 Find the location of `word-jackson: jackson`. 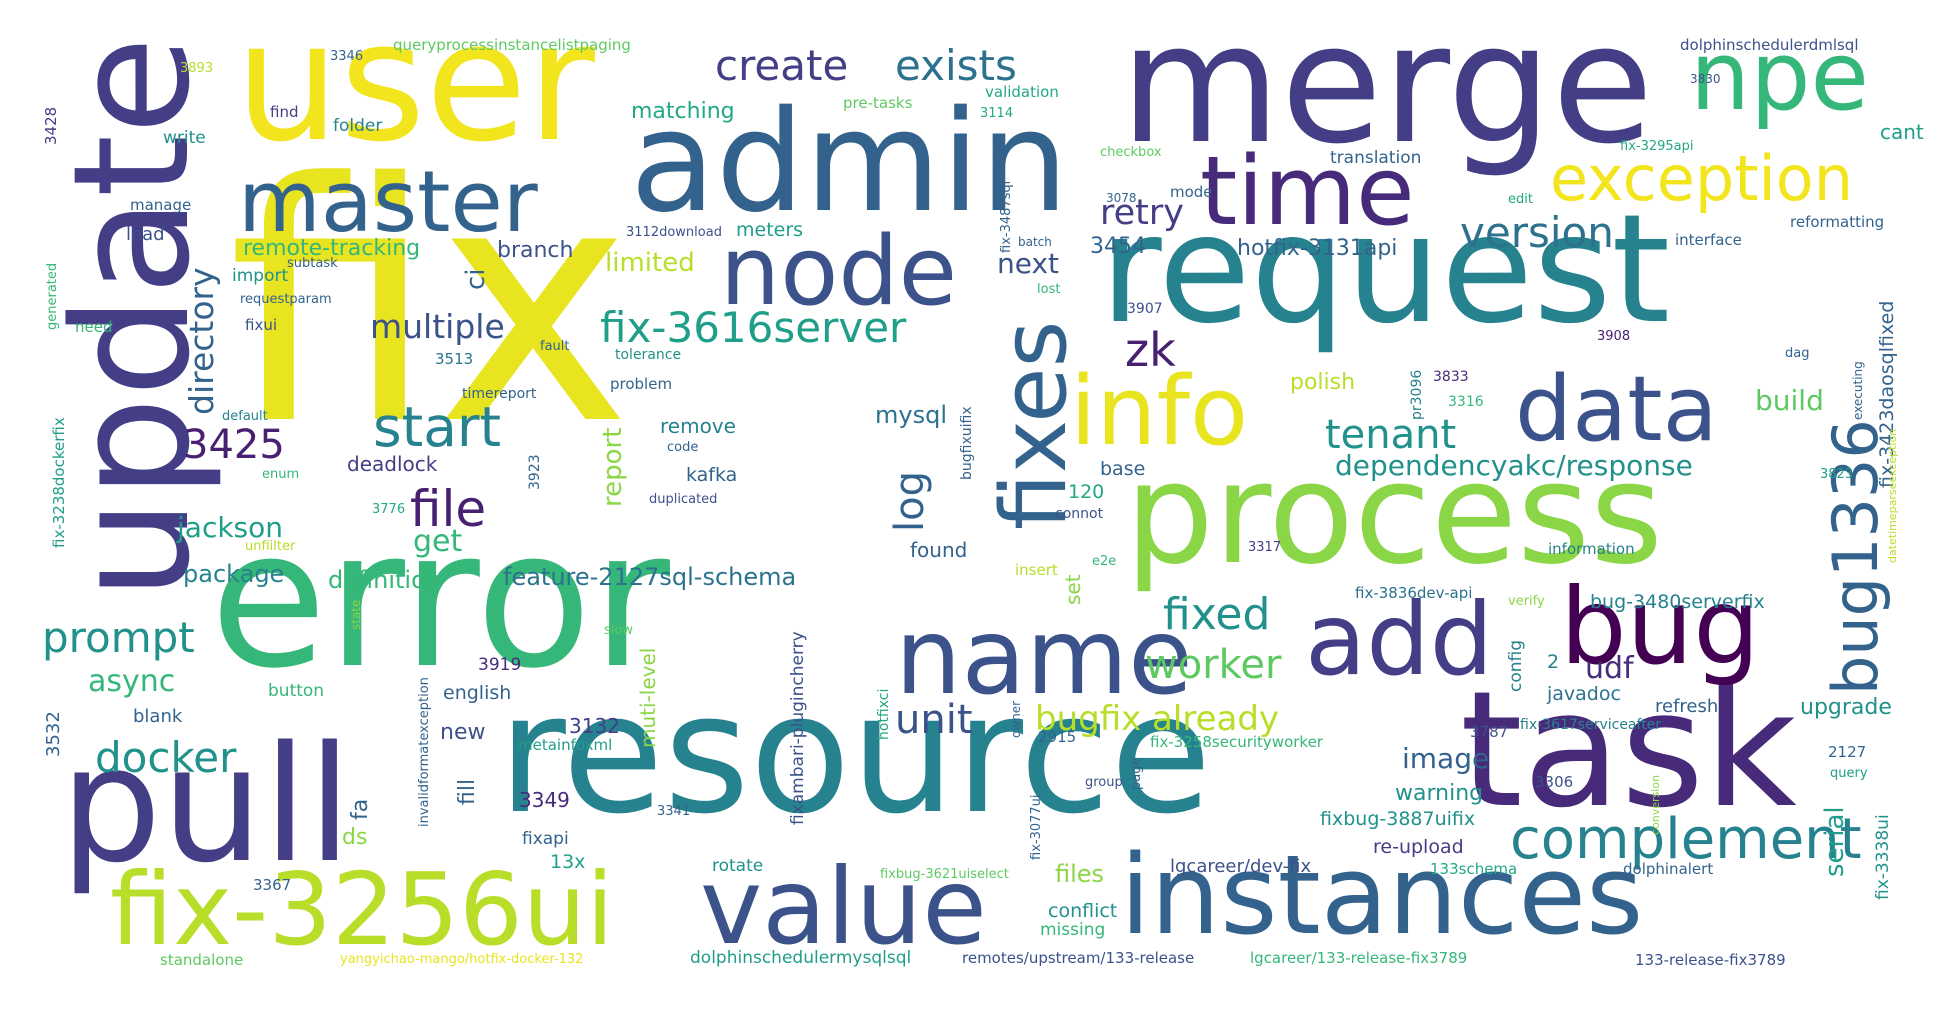

word-jackson: jackson is located at coordinates (230, 527).